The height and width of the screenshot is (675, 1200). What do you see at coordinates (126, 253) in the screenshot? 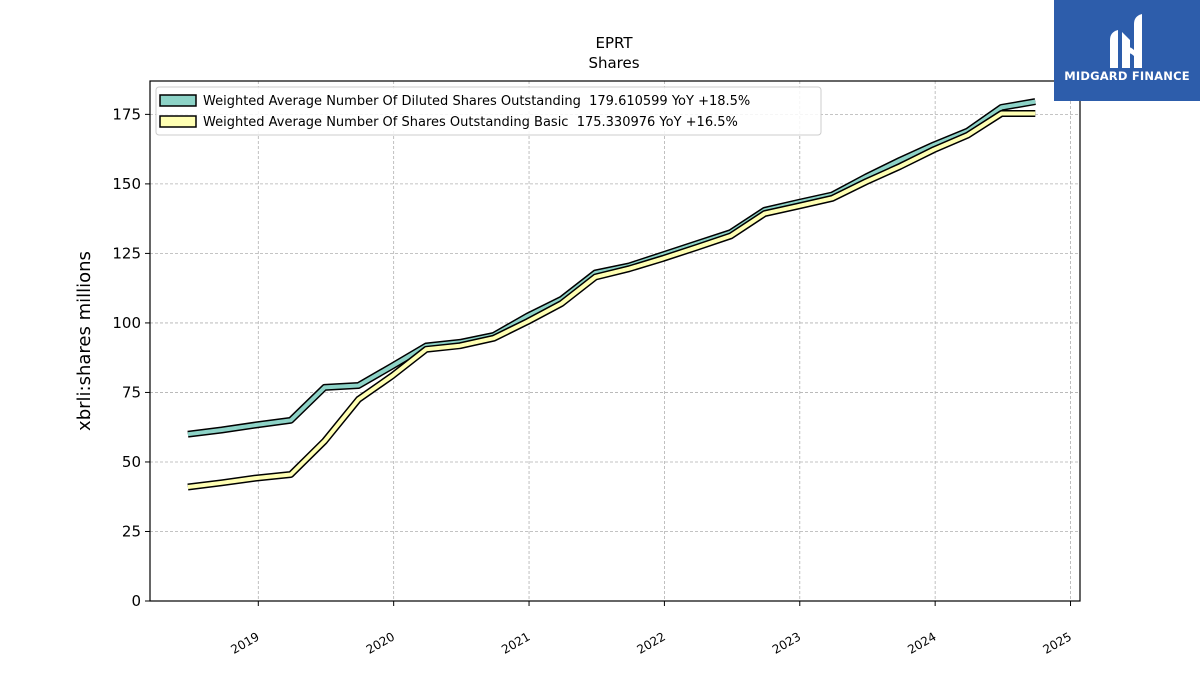
I see `y-tick-label: 125` at bounding box center [126, 253].